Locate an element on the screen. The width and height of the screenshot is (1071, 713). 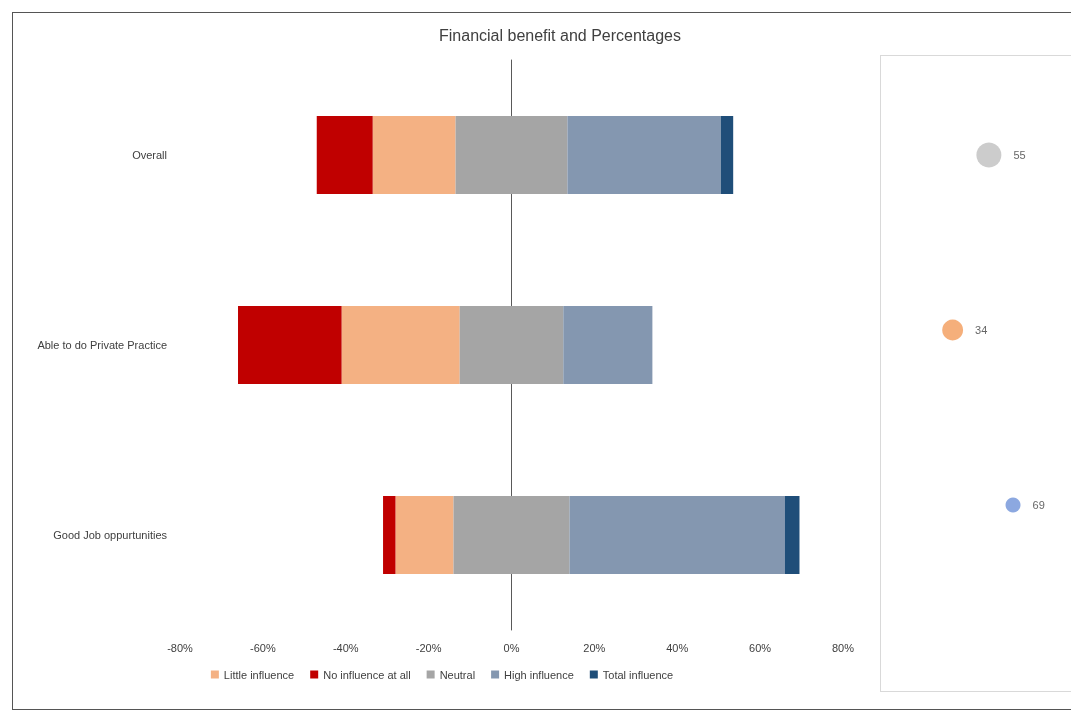
data-label: 69 is located at coordinates (1038, 505).